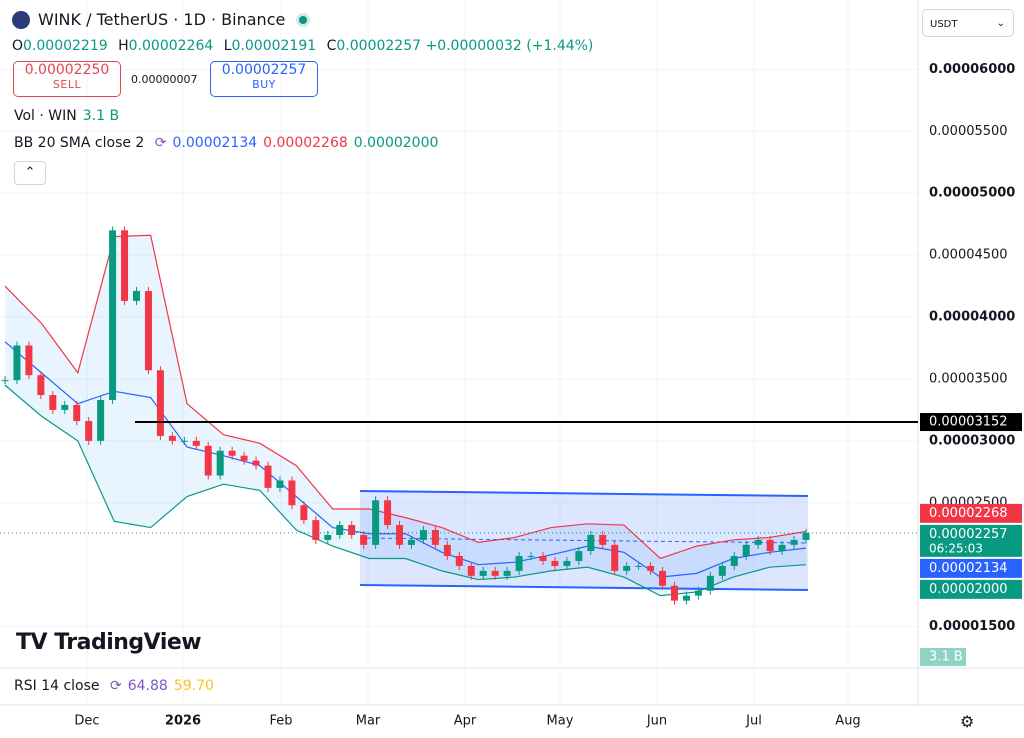 The image size is (1024, 738). What do you see at coordinates (943, 657) in the screenshot?
I see `volume-label-bg` at bounding box center [943, 657].